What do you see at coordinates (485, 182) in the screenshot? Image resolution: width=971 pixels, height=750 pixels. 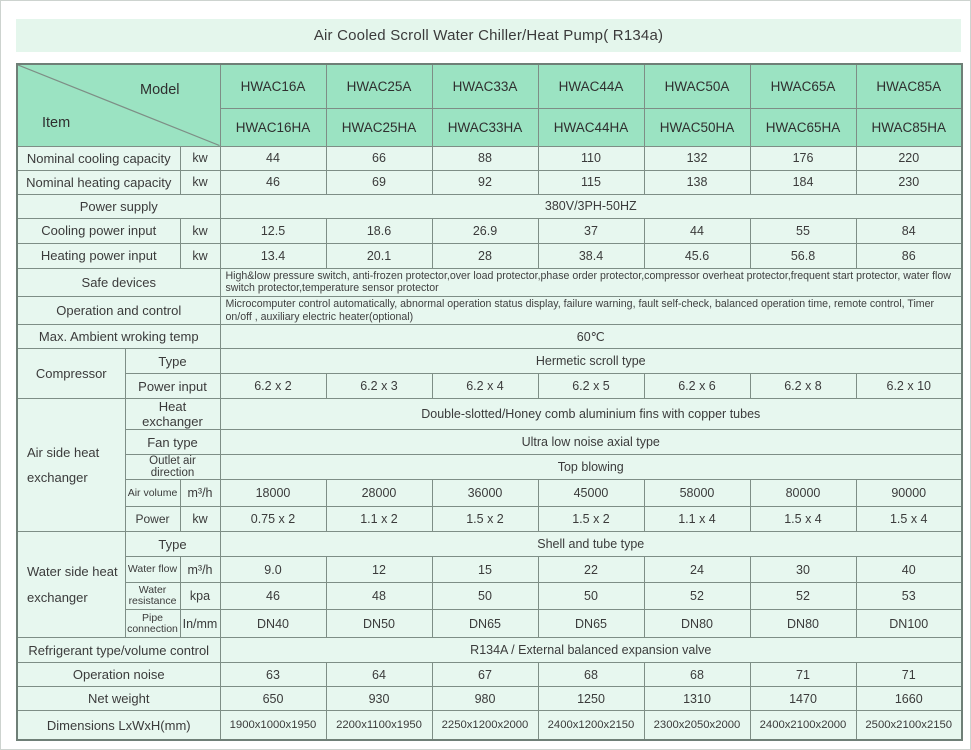 I see `value-cell: 92` at bounding box center [485, 182].